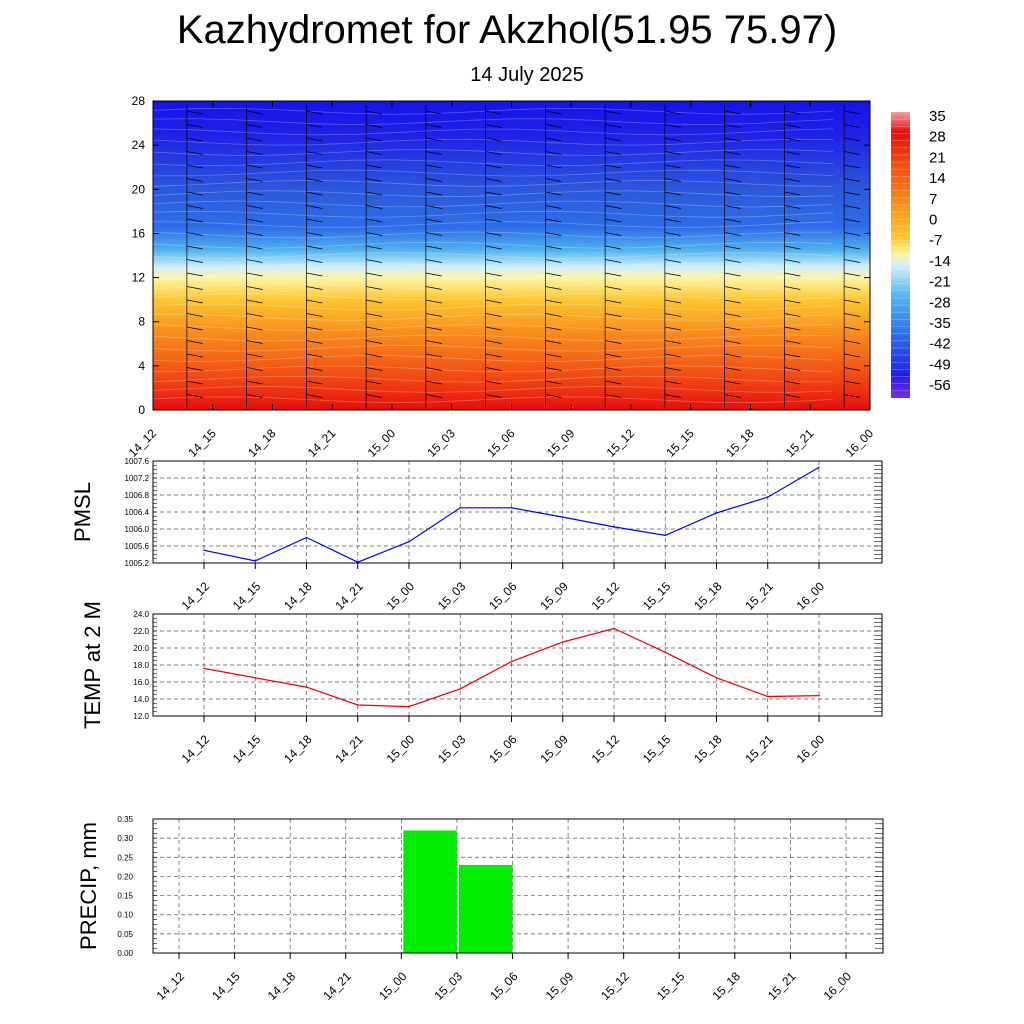 This screenshot has width=1024, height=1024. What do you see at coordinates (560, 986) in the screenshot?
I see `precip-x-tick-label: 15_09` at bounding box center [560, 986].